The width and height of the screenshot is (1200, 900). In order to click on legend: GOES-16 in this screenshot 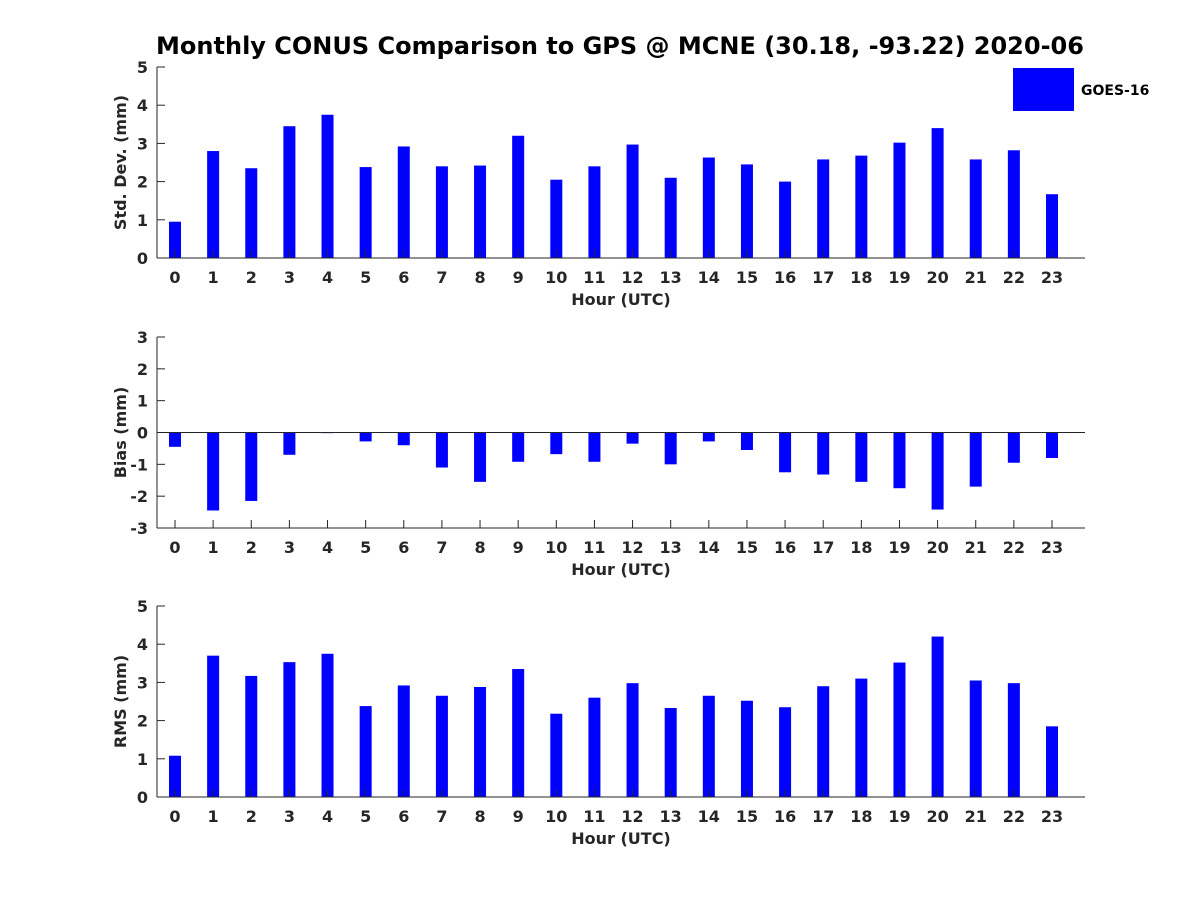, I will do `click(1081, 89)`.